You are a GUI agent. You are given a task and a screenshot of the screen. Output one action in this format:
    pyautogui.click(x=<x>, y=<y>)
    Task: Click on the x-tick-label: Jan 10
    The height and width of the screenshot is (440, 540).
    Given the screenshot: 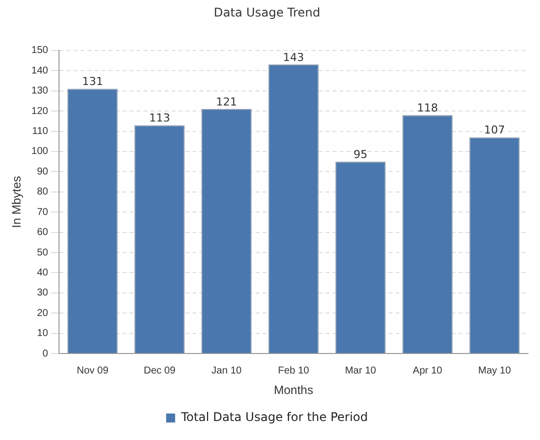 What is the action you would take?
    pyautogui.click(x=227, y=370)
    